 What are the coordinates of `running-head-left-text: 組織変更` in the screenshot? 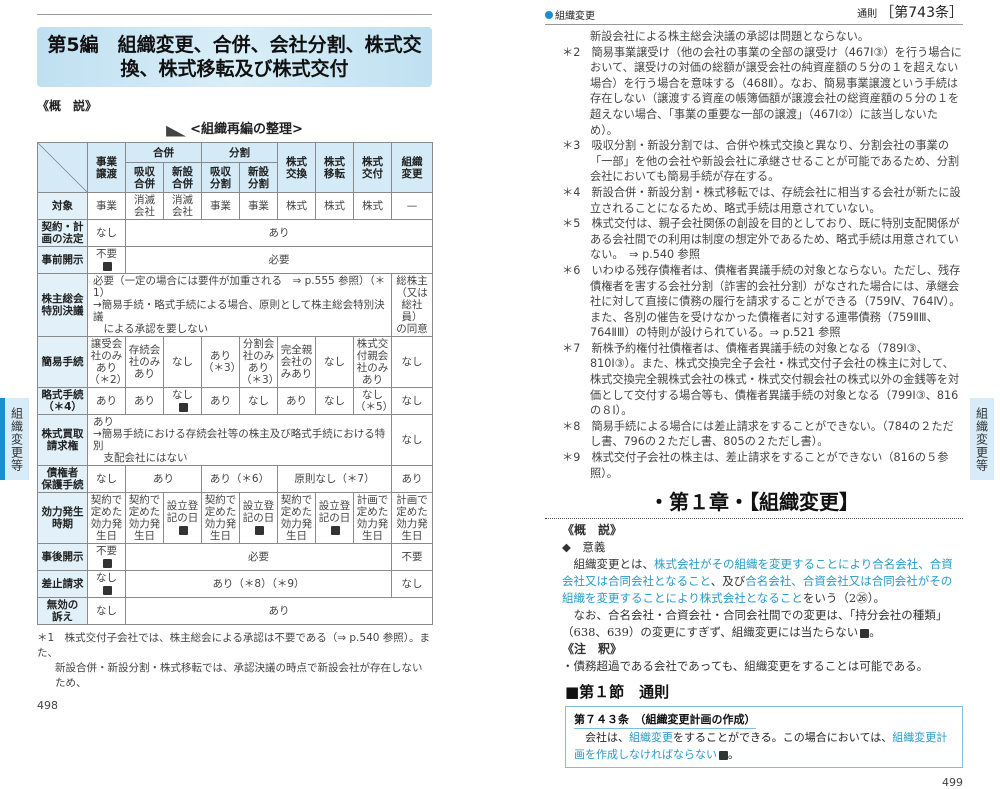 It's located at (575, 16).